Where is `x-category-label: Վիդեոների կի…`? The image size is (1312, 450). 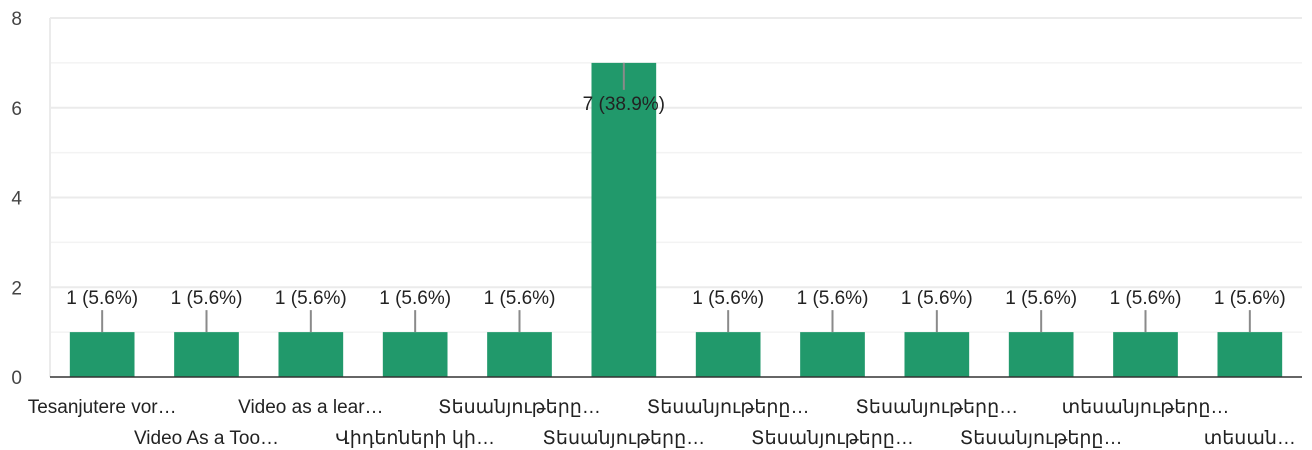 x-category-label: Վիդեոների կի… is located at coordinates (415, 438).